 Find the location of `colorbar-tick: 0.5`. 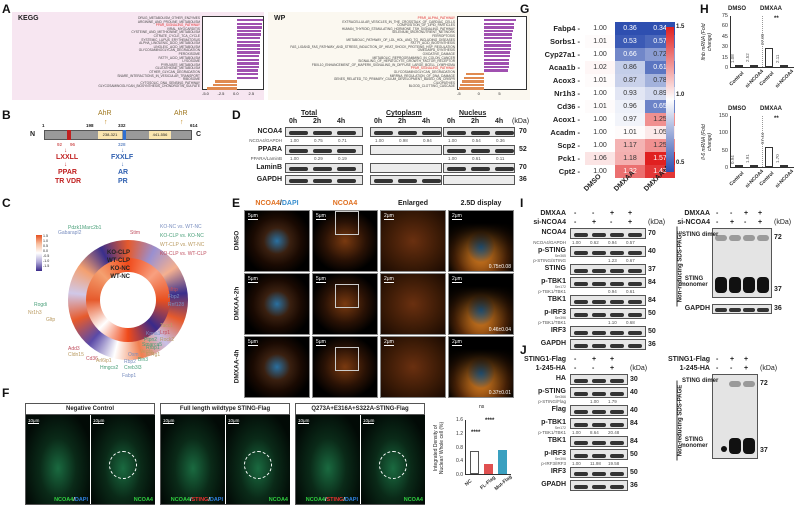

colorbar-tick: 0.5 is located at coordinates (45, 246).